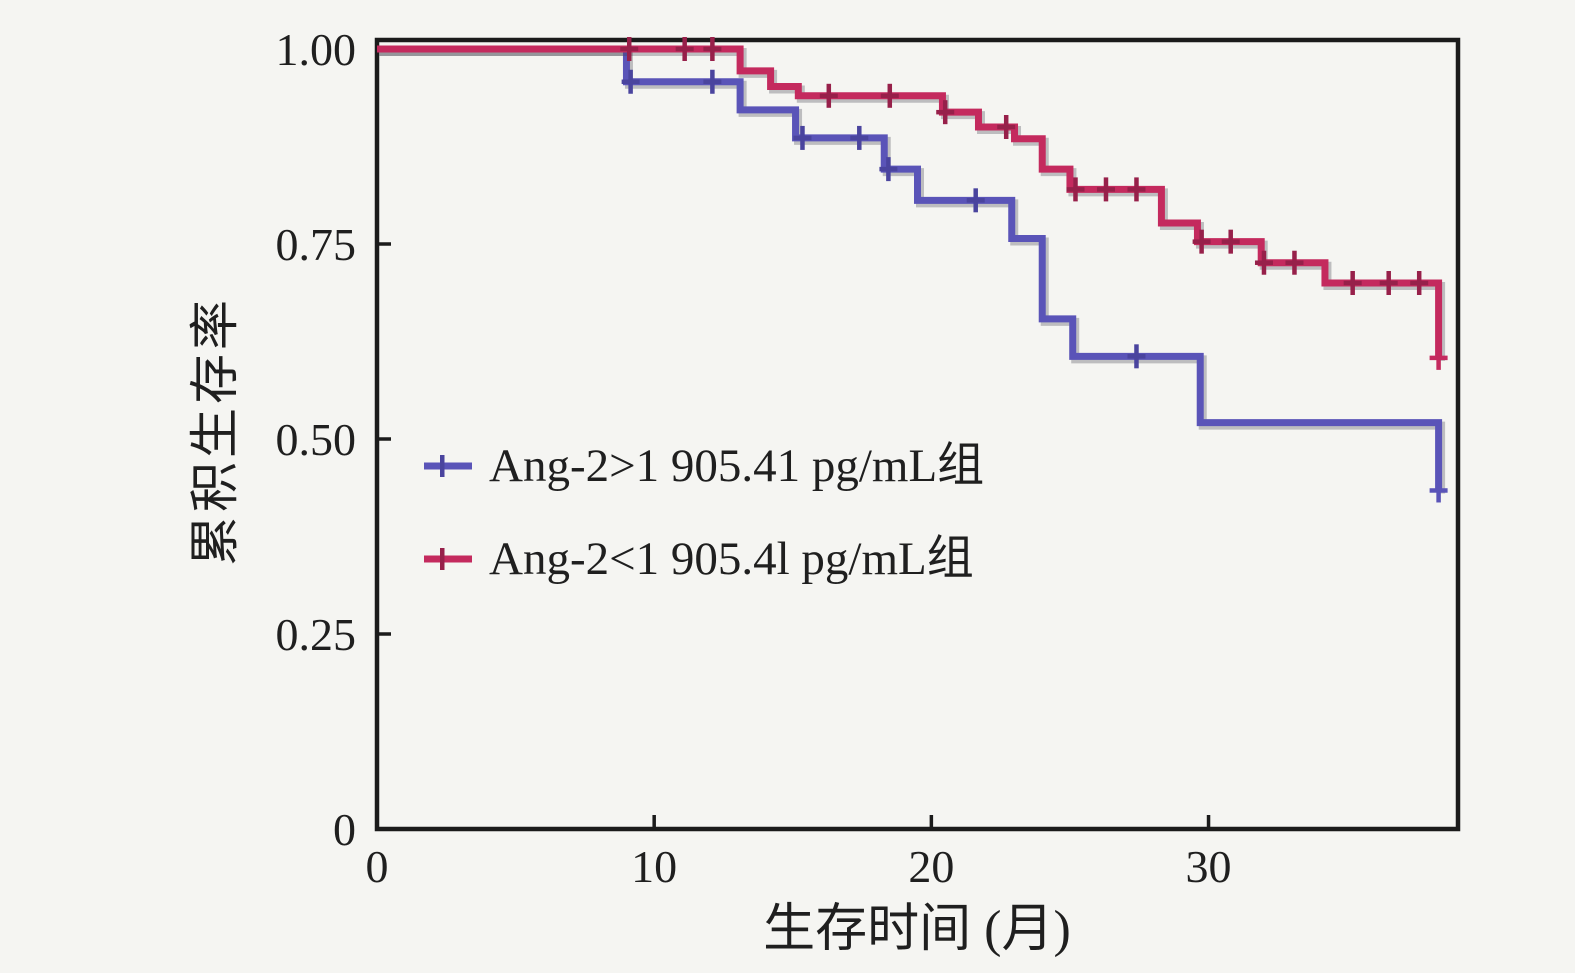 This screenshot has height=973, width=1575. Describe the element at coordinates (737, 466) in the screenshot. I see `legend-label-high-ang2: Ang-2>1 905.41 pg/mL组` at that location.